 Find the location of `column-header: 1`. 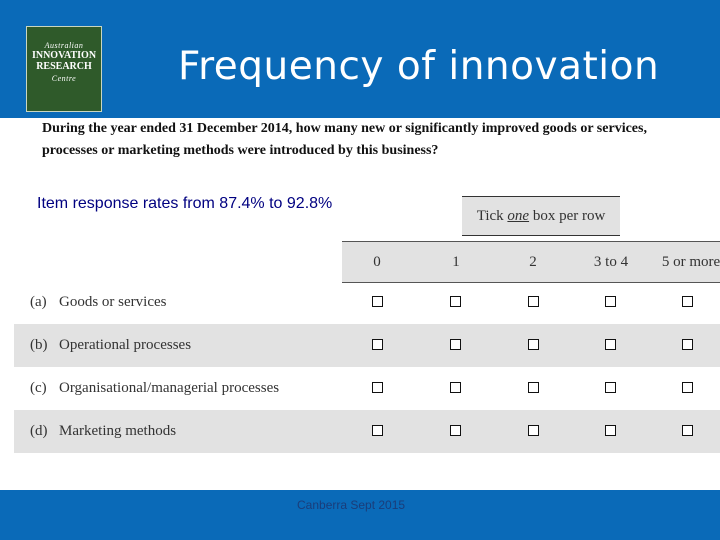

column-header: 1 is located at coordinates (456, 262).